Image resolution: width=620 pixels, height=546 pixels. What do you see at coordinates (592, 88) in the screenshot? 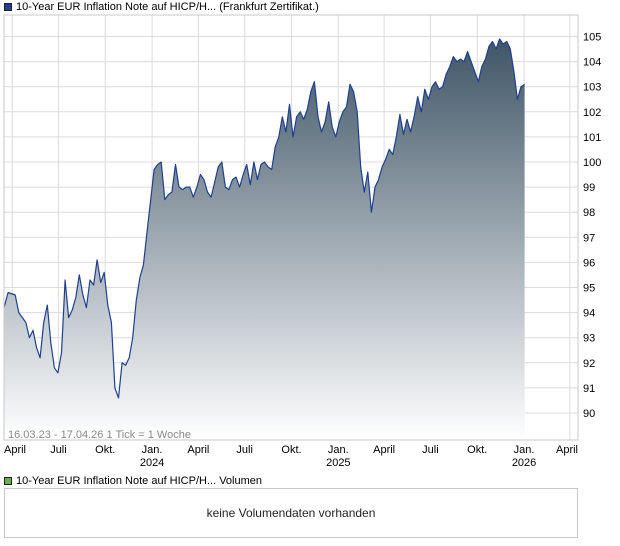
I see `y-tick-label: 103` at bounding box center [592, 88].